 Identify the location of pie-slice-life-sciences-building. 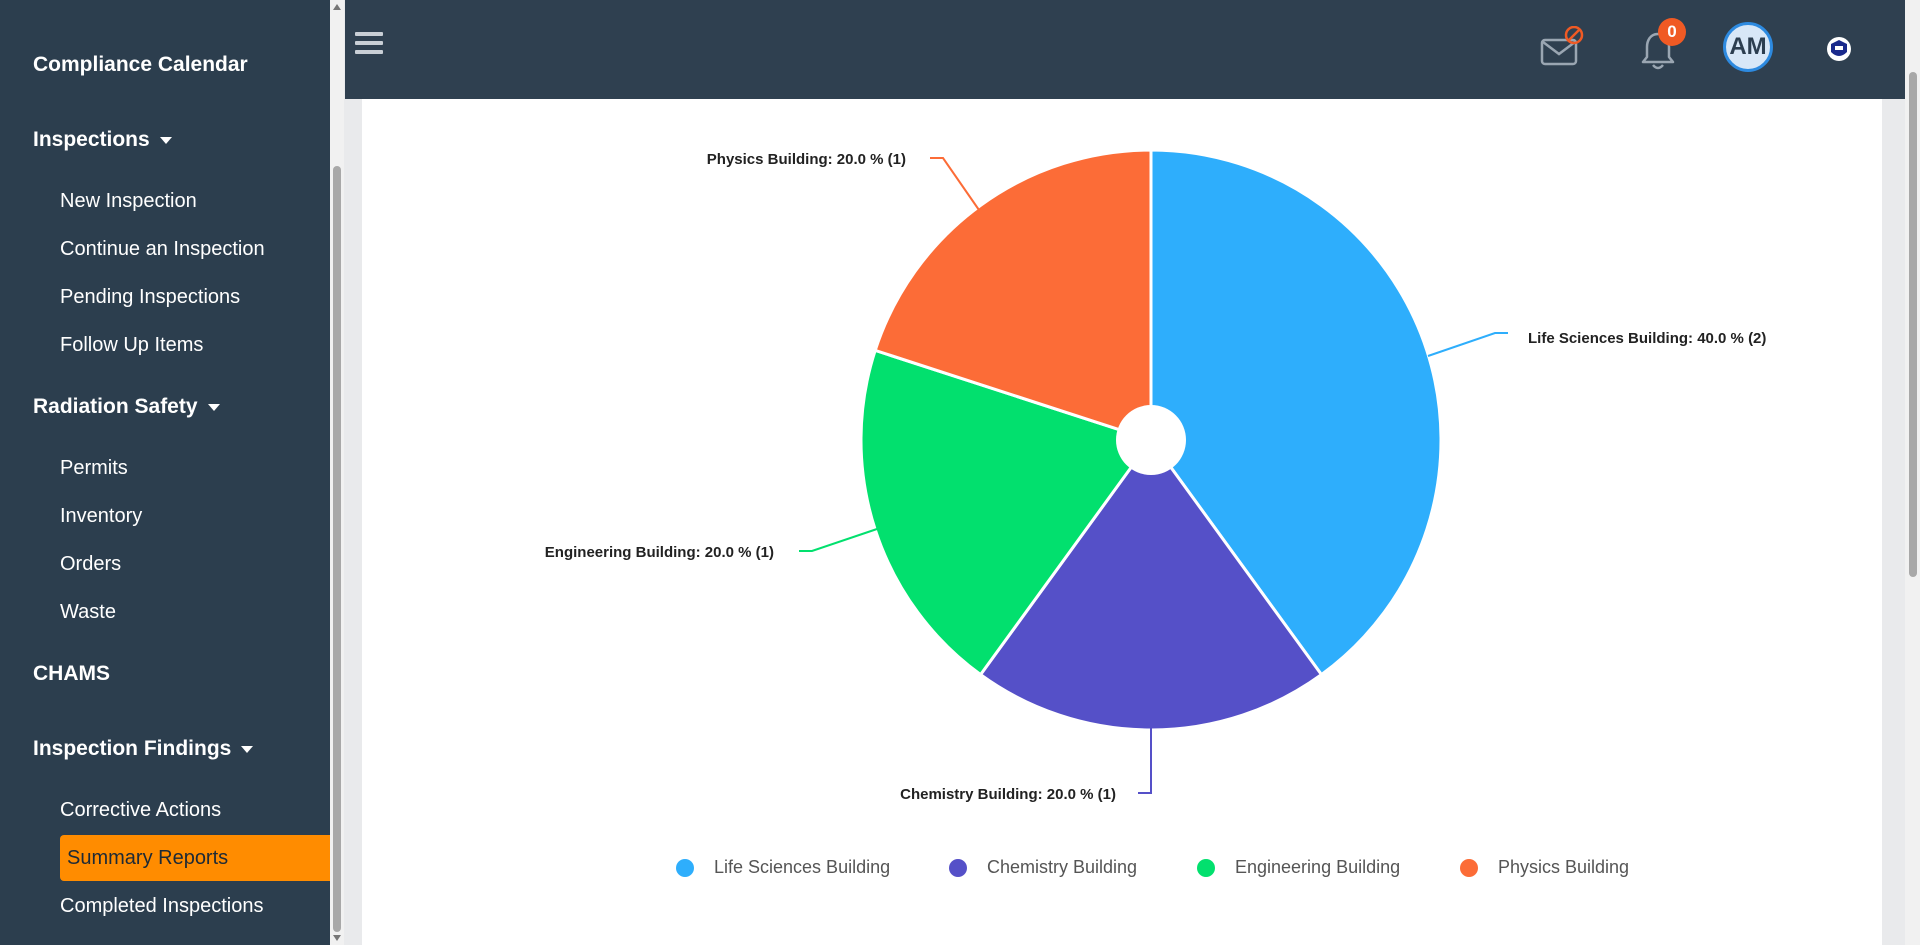
(1296, 412).